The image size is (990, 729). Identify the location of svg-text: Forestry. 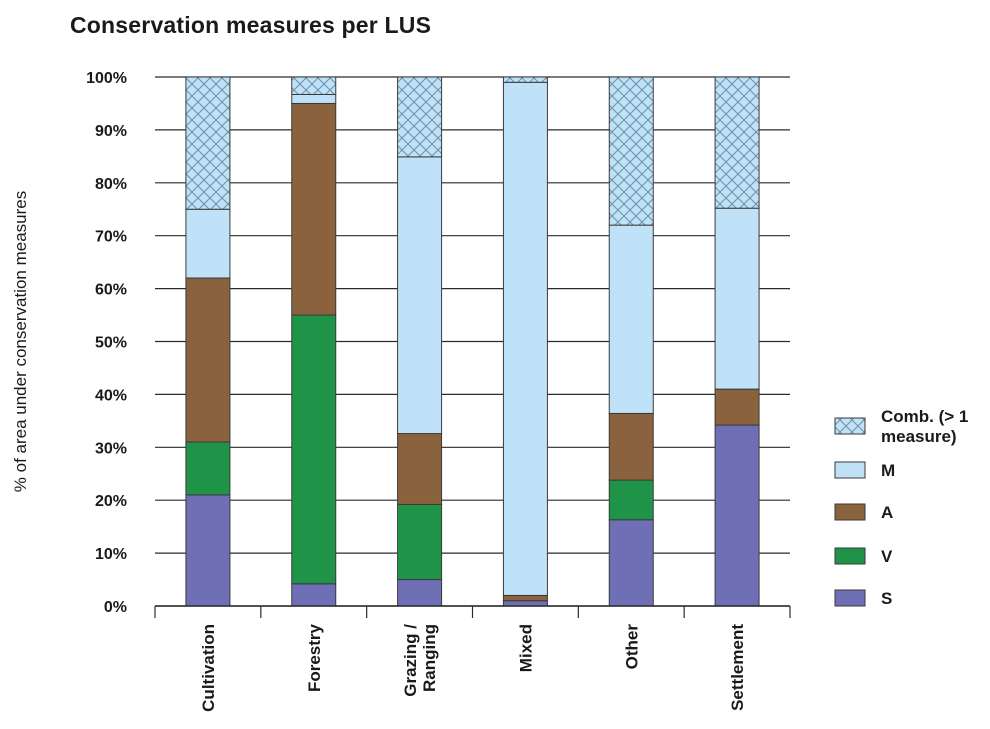
(314, 657).